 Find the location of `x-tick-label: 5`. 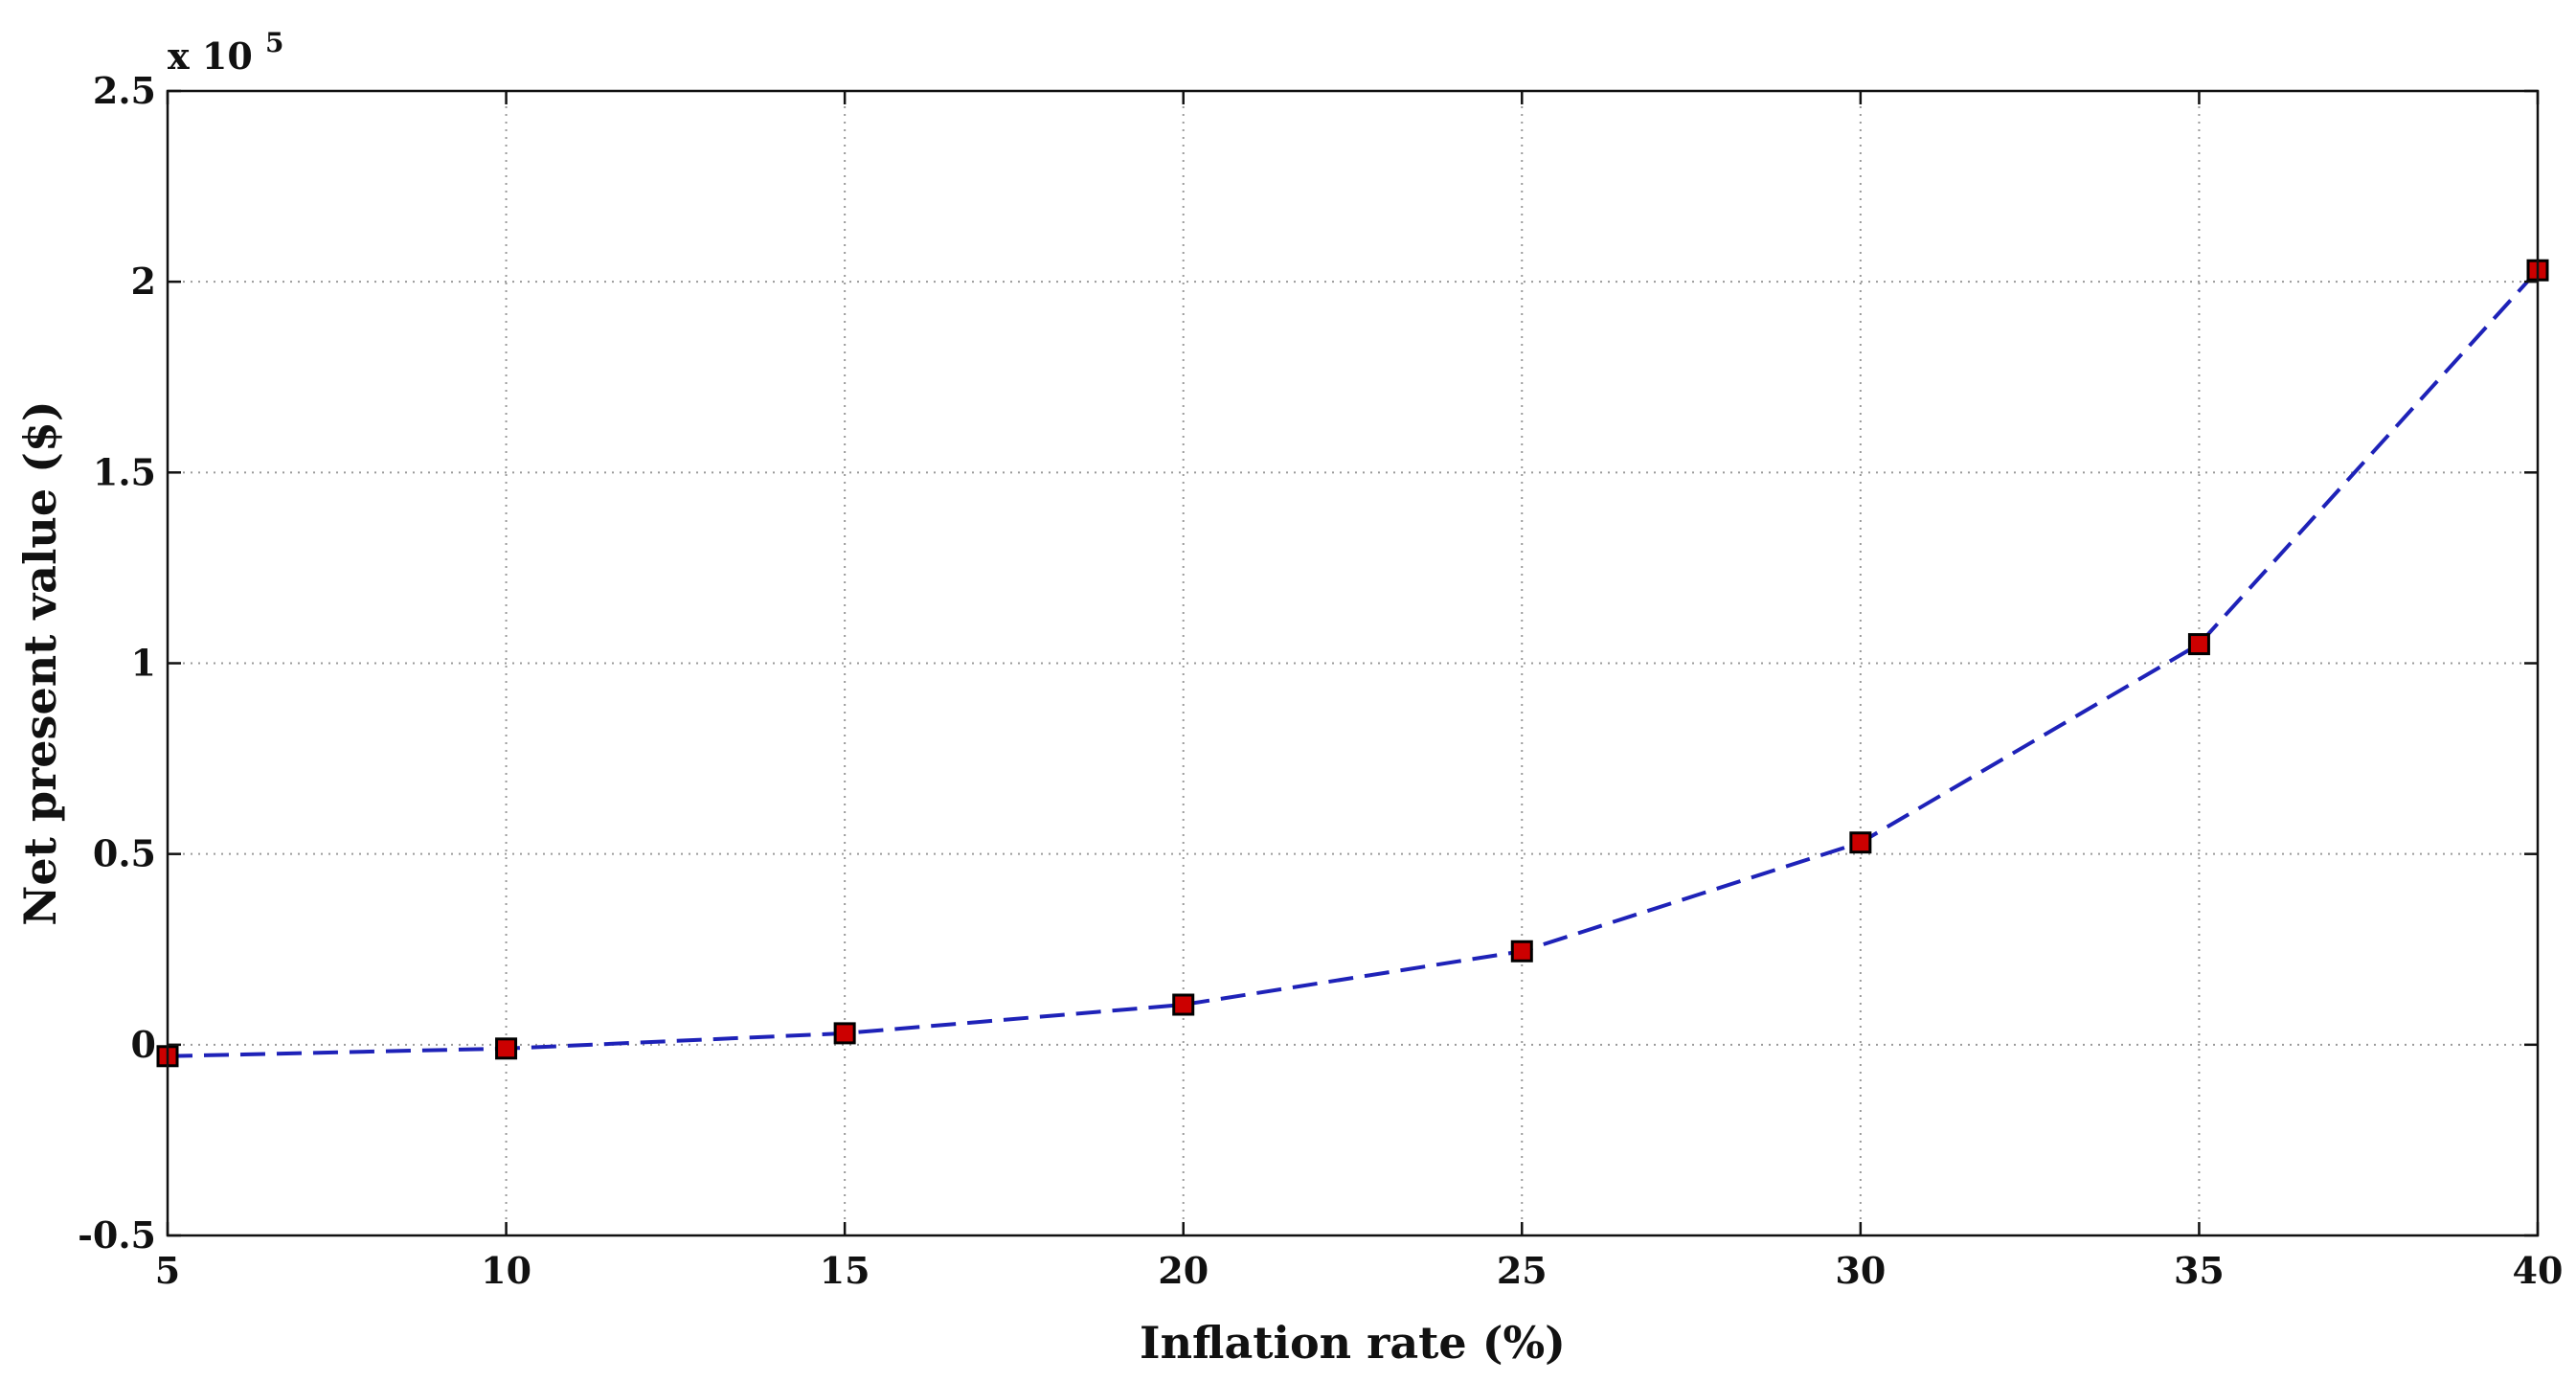

x-tick-label: 5 is located at coordinates (167, 1270).